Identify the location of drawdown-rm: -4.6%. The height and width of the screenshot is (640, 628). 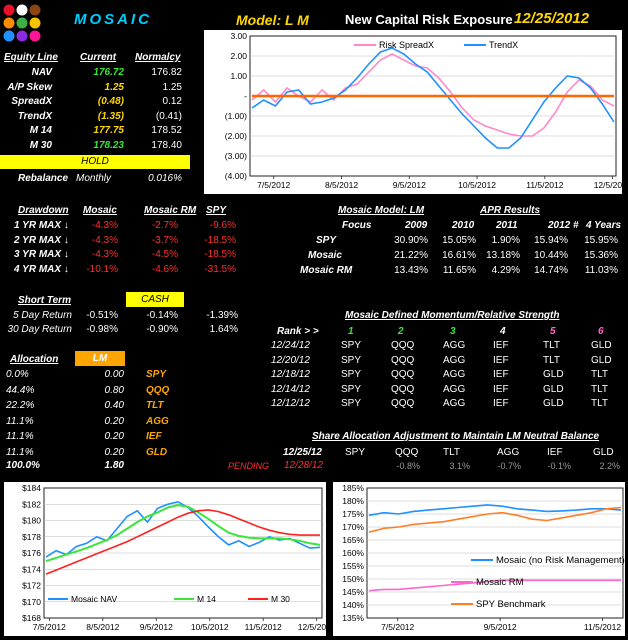
(164, 269).